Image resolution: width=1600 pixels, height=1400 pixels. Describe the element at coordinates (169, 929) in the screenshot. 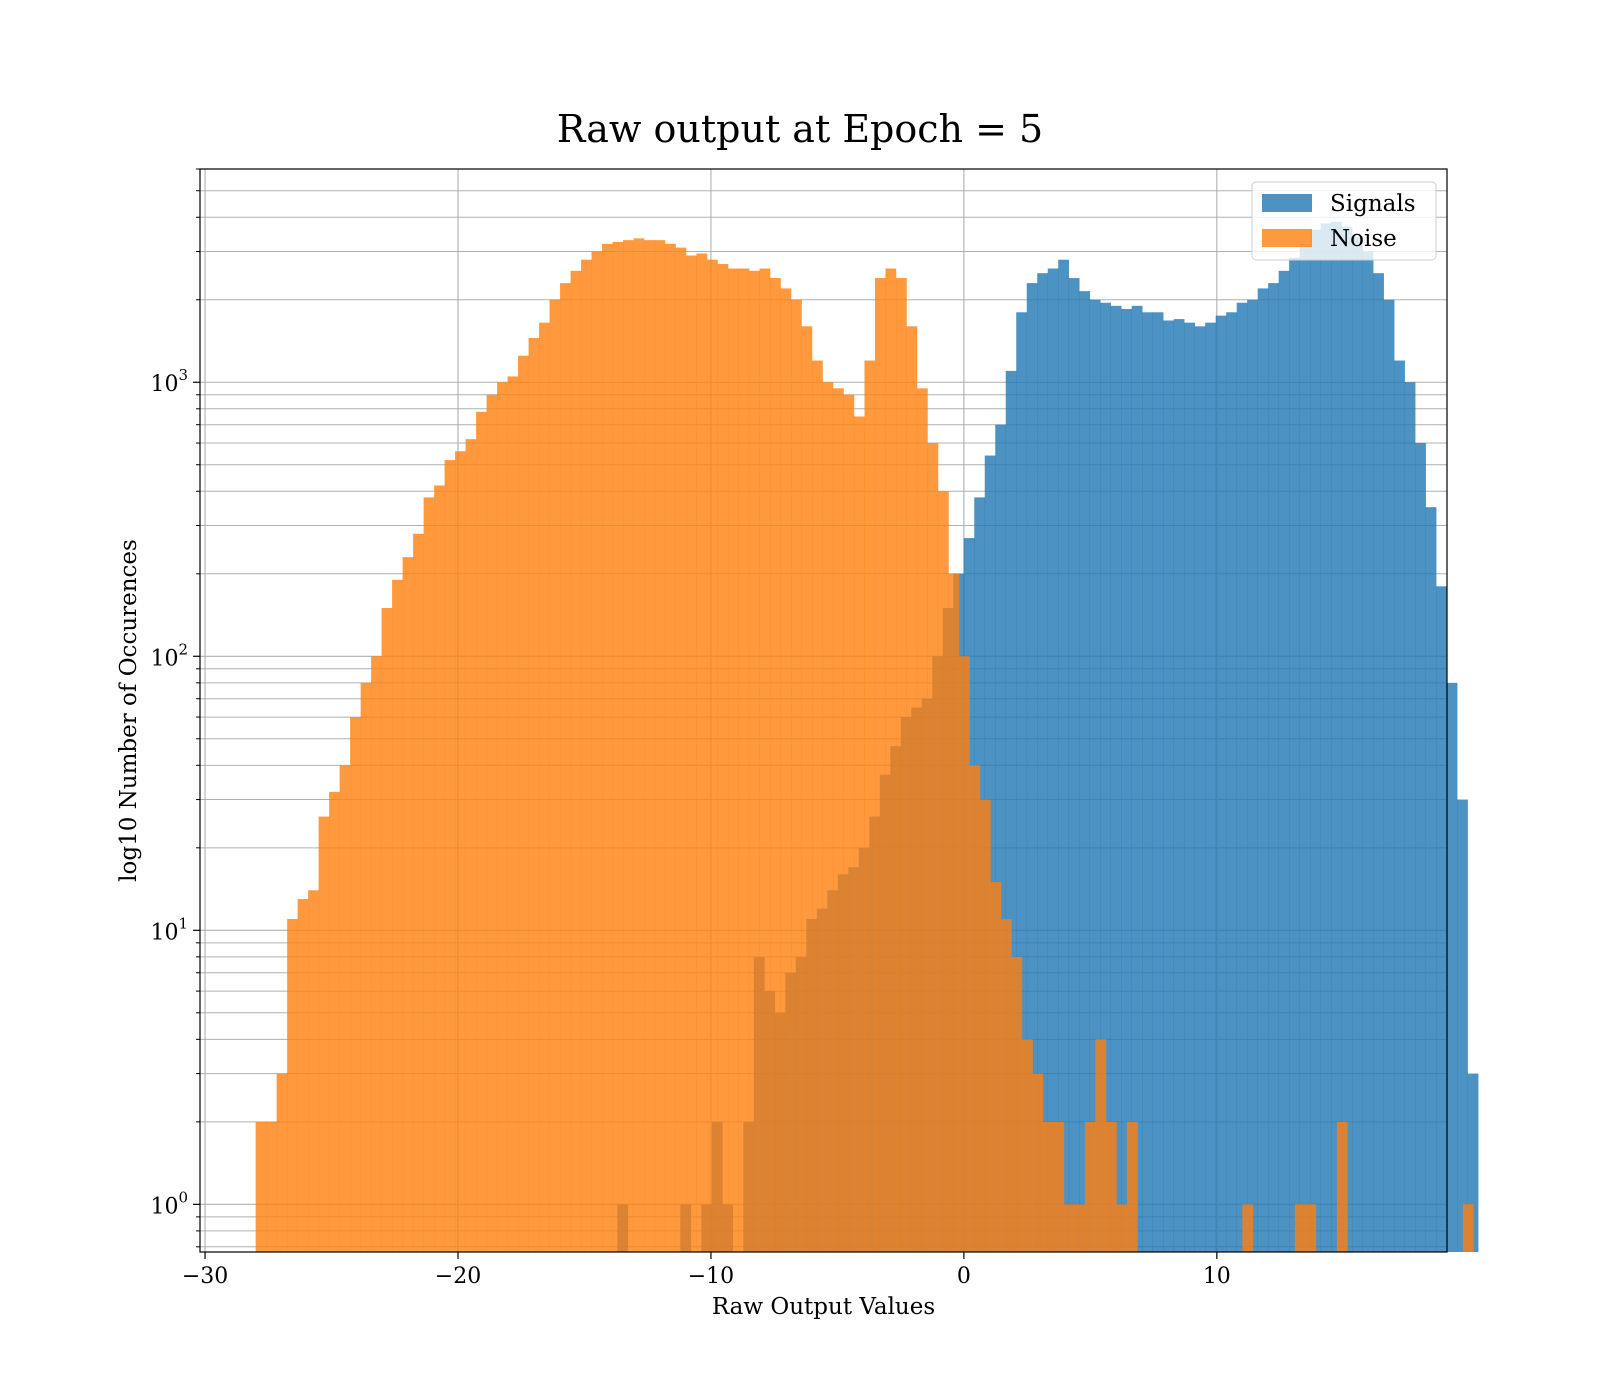

I see `y-tick-label: 10¹` at that location.